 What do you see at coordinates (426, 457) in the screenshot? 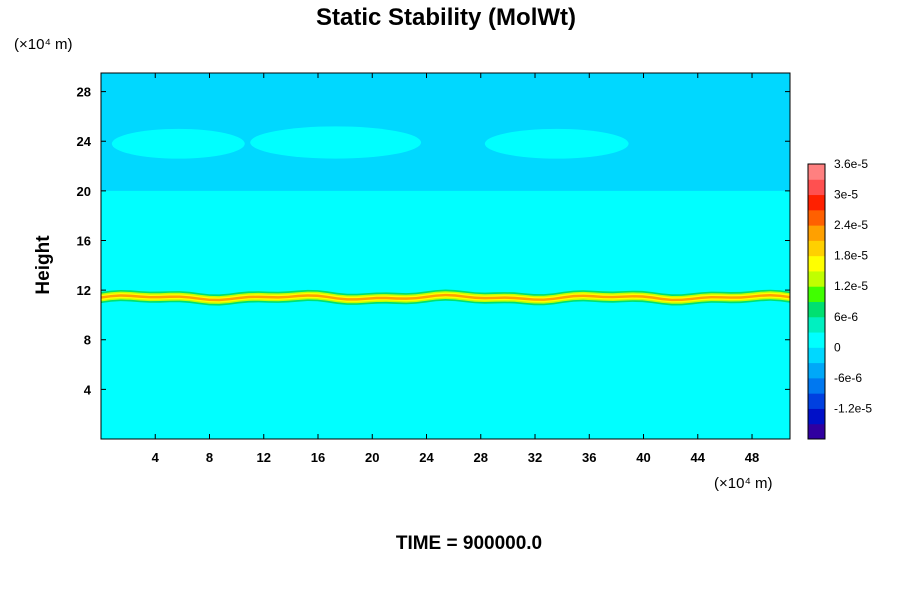
I see `x-tick-label: 24` at bounding box center [426, 457].